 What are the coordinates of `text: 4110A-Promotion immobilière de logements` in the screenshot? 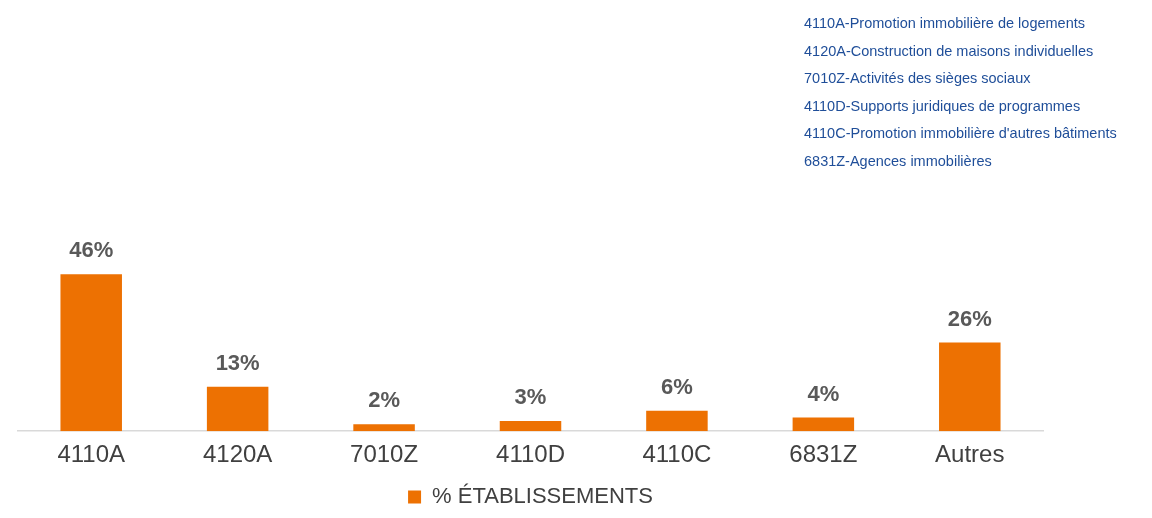 It's located at (945, 23).